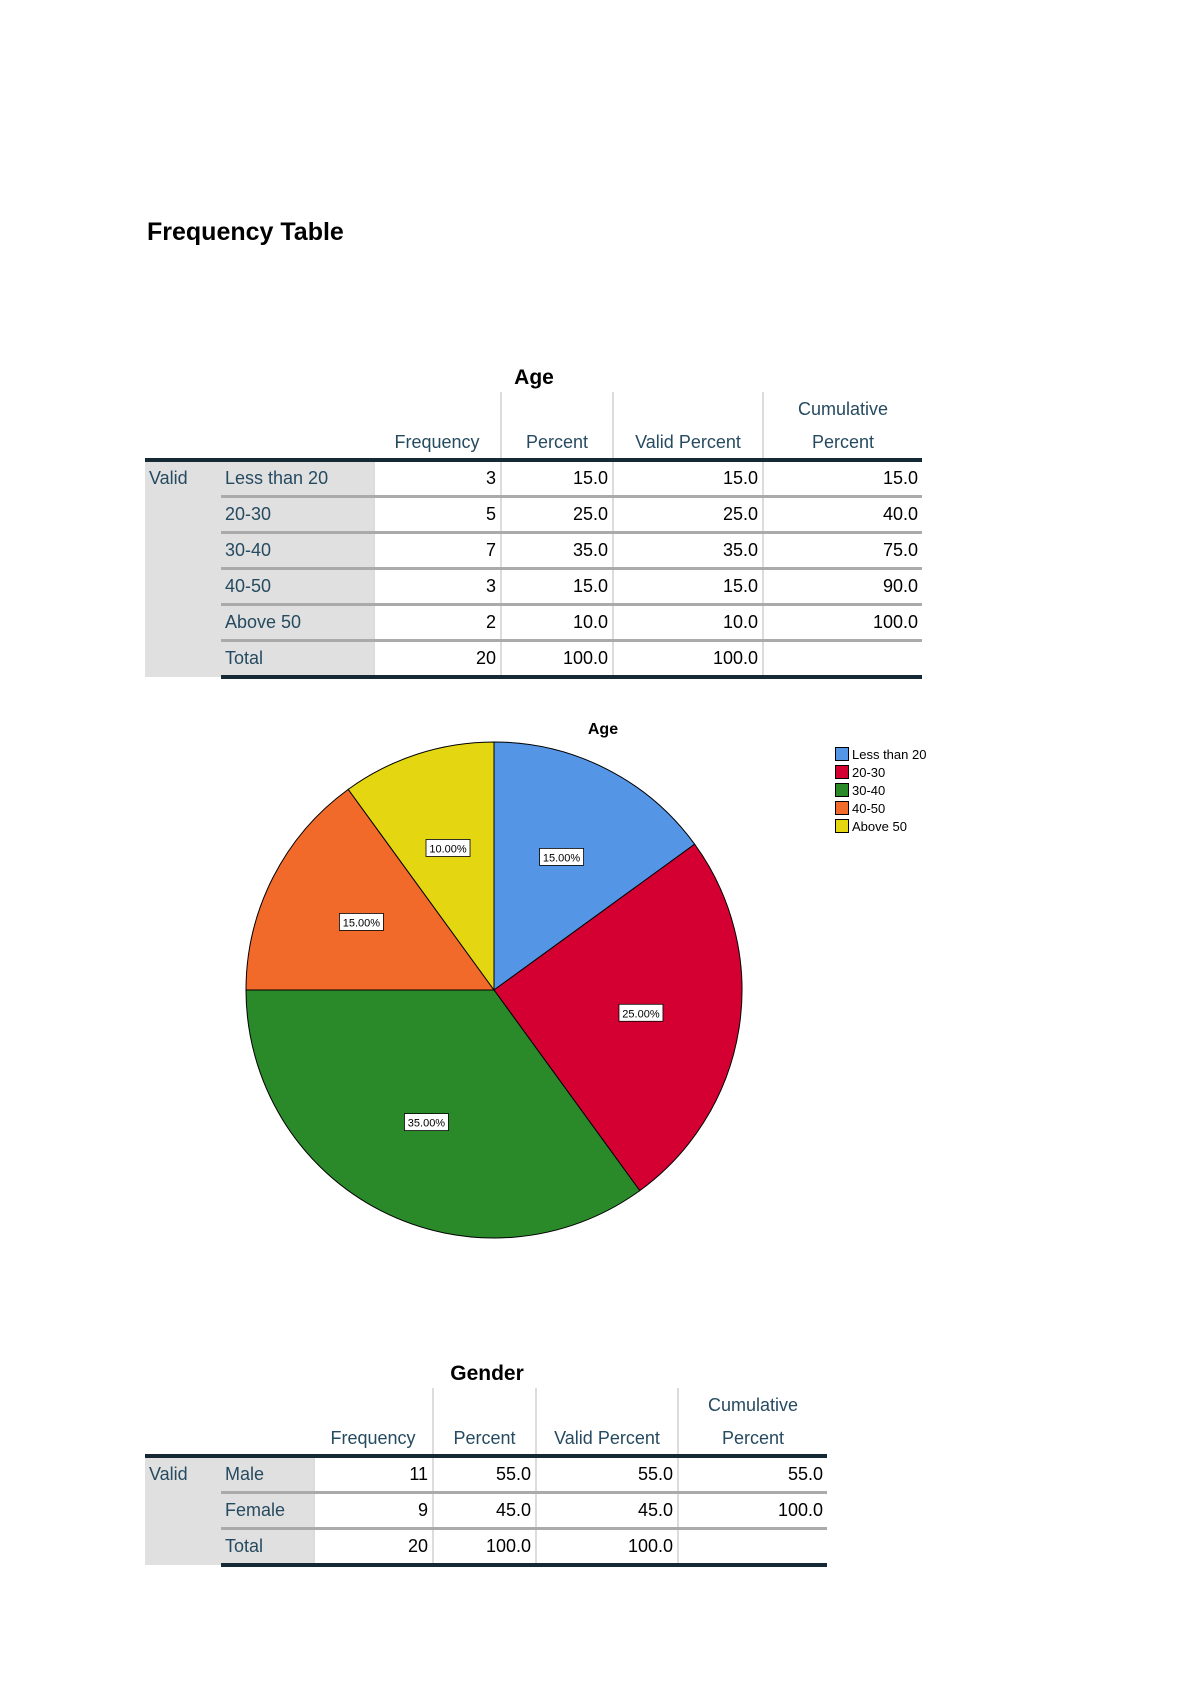 Image resolution: width=1200 pixels, height=1698 pixels. Describe the element at coordinates (556, 515) in the screenshot. I see `cell-percent: 25.0` at that location.